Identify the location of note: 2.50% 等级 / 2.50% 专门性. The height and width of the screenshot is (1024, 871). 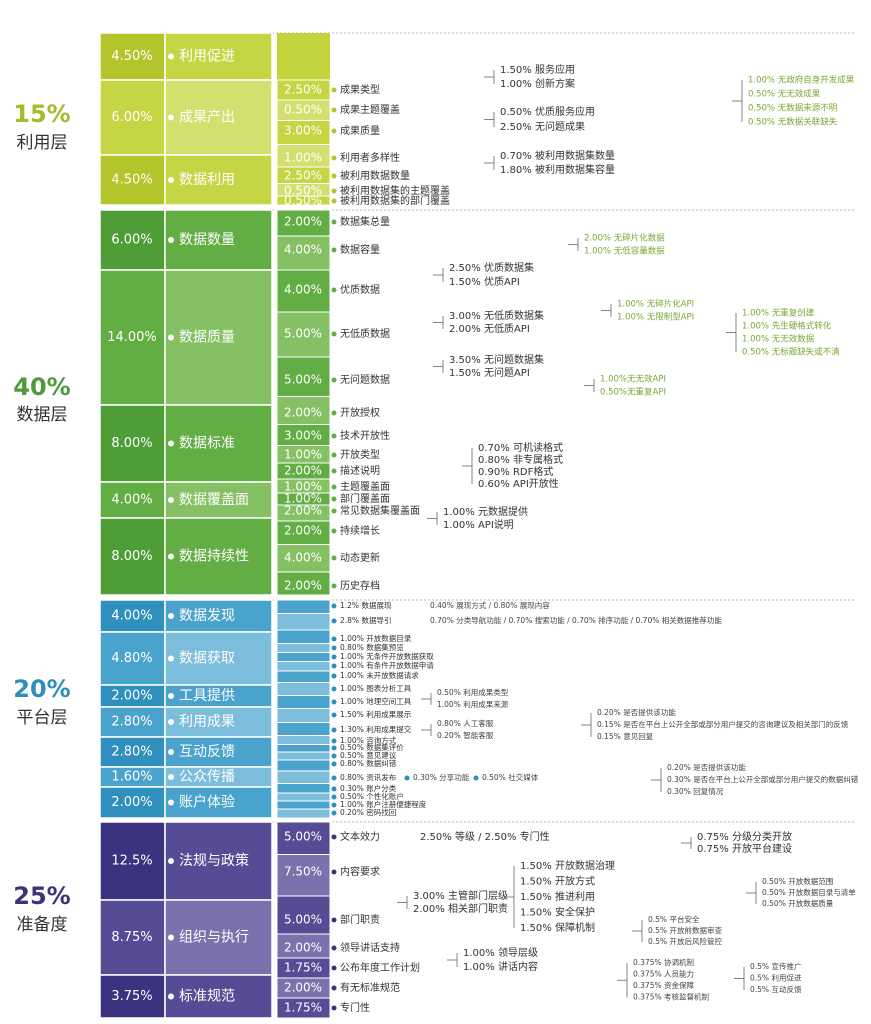
(485, 836).